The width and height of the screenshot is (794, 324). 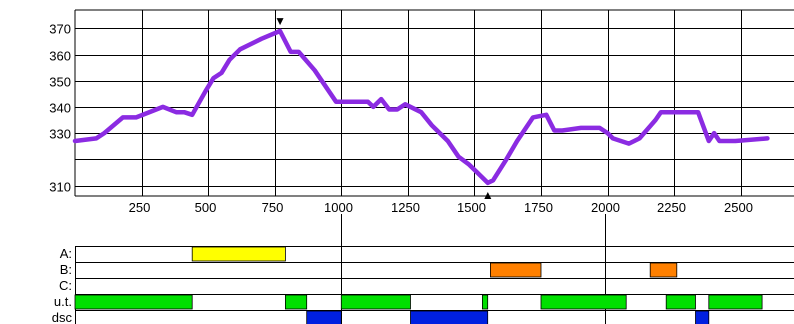 What do you see at coordinates (441, 207) in the screenshot?
I see `x-axis-ticks: 250 500 750 1000 1250 1500 1750 2000 2250 2500` at bounding box center [441, 207].